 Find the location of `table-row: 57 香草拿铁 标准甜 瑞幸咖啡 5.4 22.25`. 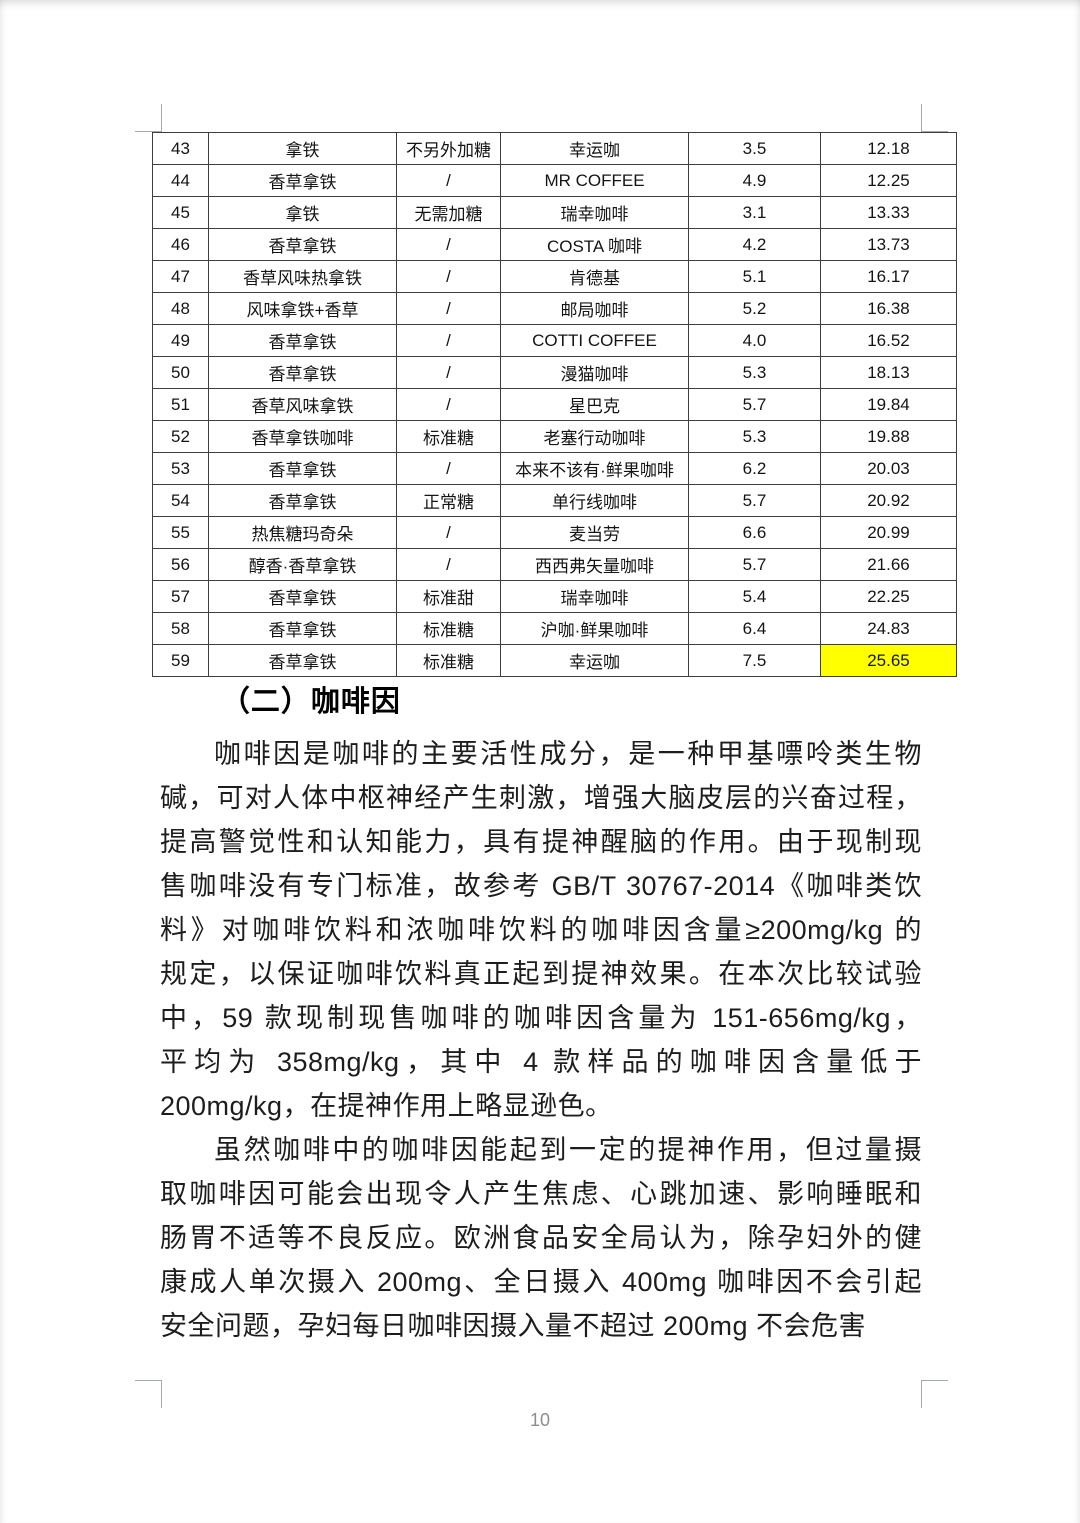

table-row: 57 香草拿铁 标准甜 瑞幸咖啡 5.4 22.25 is located at coordinates (554, 596).